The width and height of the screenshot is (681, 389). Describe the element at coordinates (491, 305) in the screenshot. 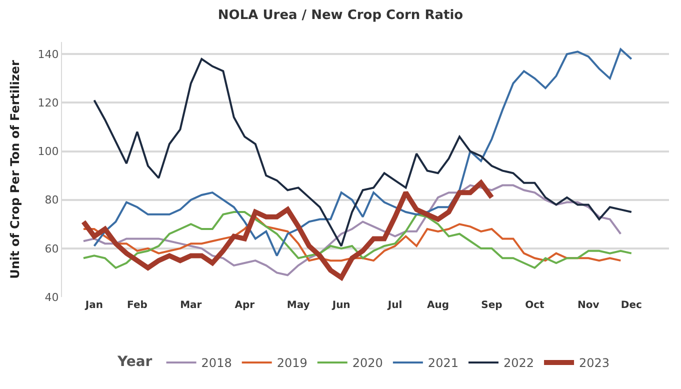

I see `x-tick-label: Sep` at that location.